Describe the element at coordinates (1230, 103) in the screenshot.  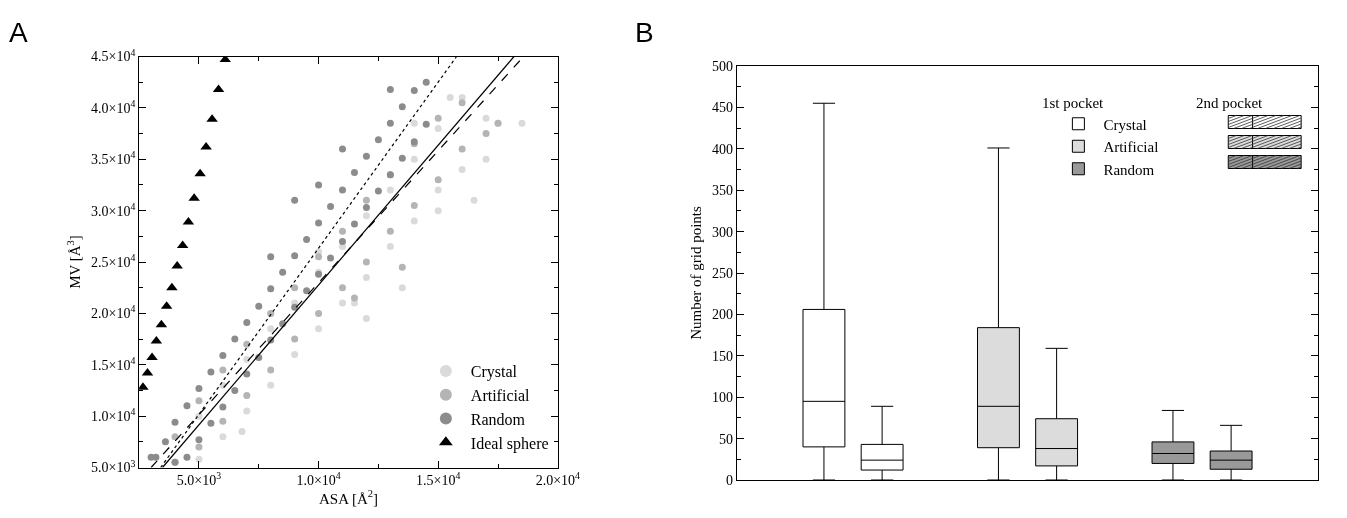
I see `annotation: 2nd pocket` at that location.